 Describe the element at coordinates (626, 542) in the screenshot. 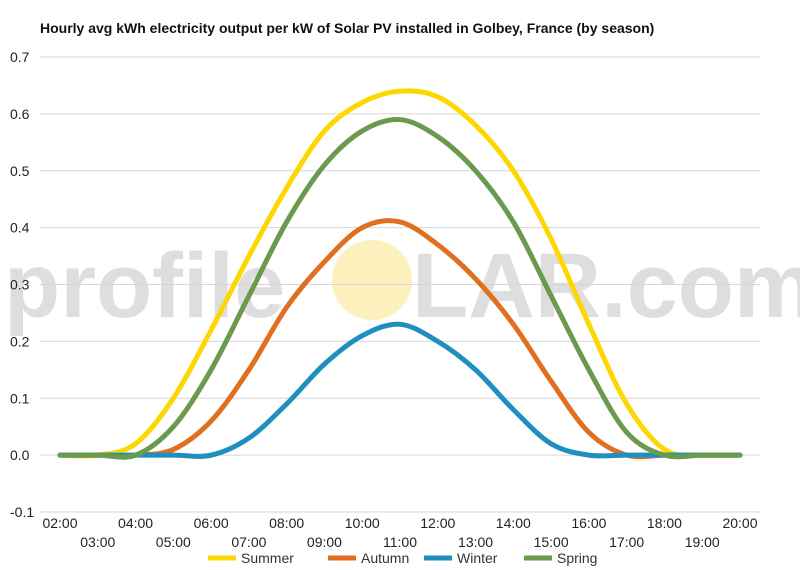

I see `x-tick-label: 17:00` at that location.